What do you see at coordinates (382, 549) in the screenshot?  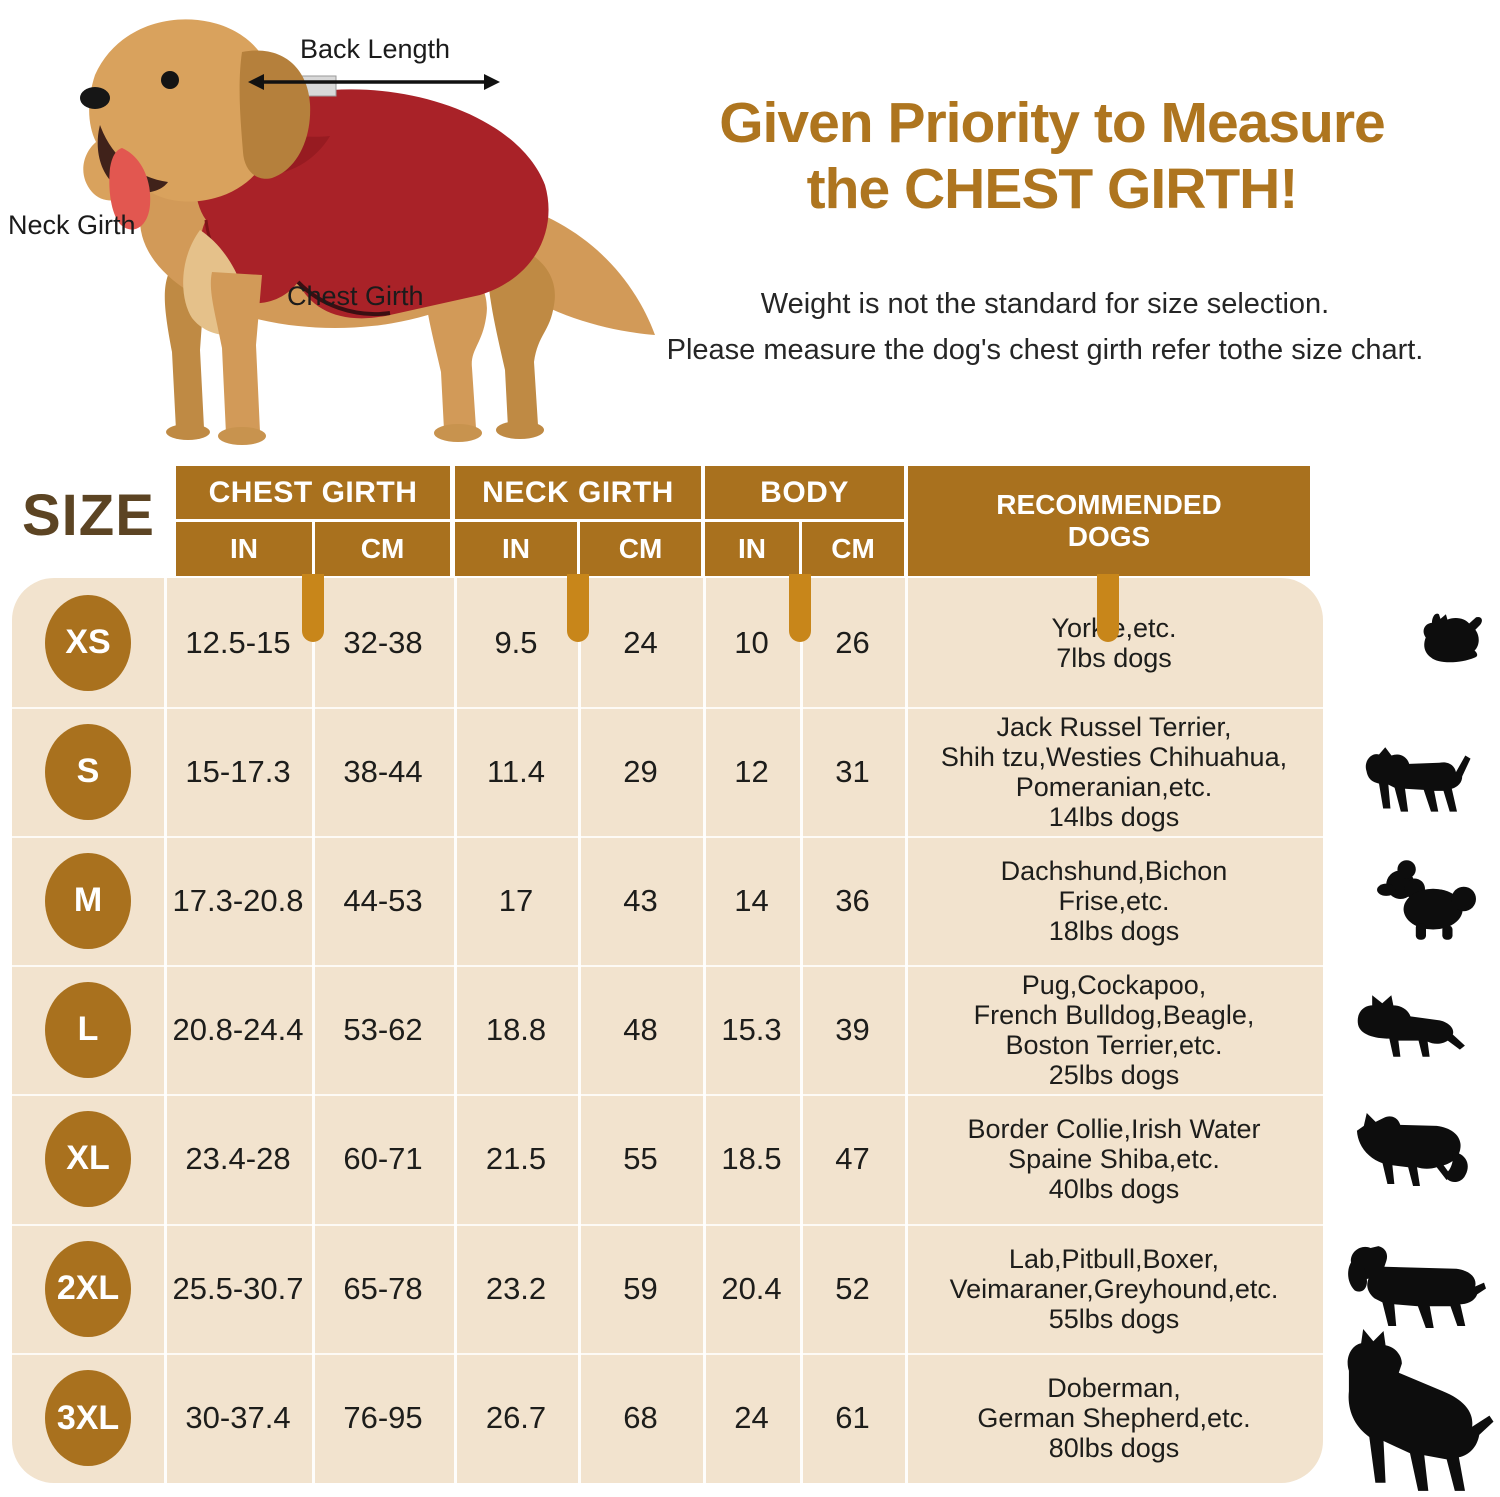 I see `header-chest-cm: CM` at bounding box center [382, 549].